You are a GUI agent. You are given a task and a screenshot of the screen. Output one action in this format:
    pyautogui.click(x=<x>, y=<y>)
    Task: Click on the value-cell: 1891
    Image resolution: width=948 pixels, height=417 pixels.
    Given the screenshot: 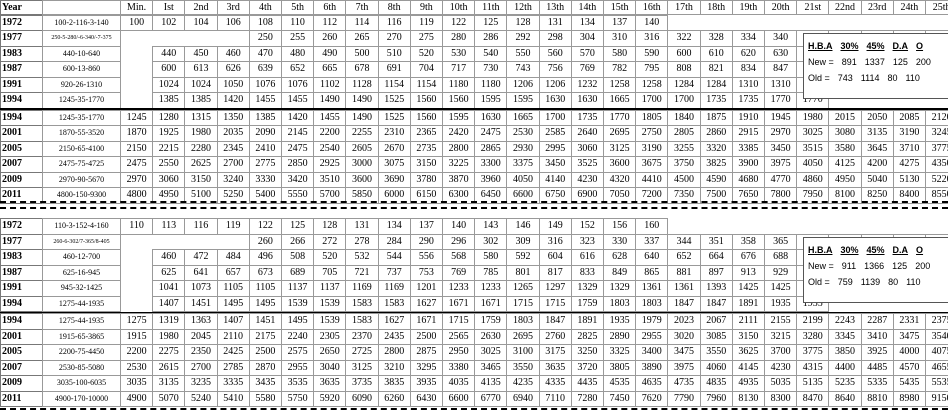 What is the action you would take?
    pyautogui.click(x=587, y=321)
    